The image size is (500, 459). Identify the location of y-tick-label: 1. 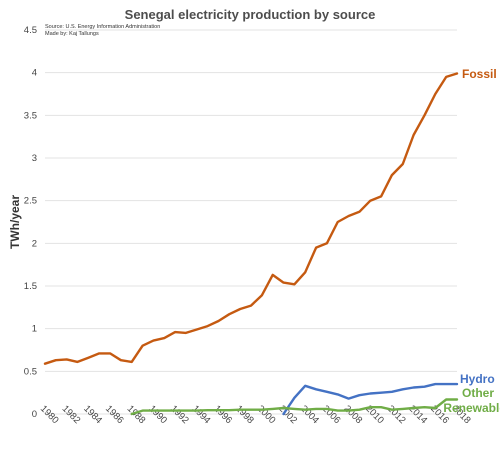
(34, 329).